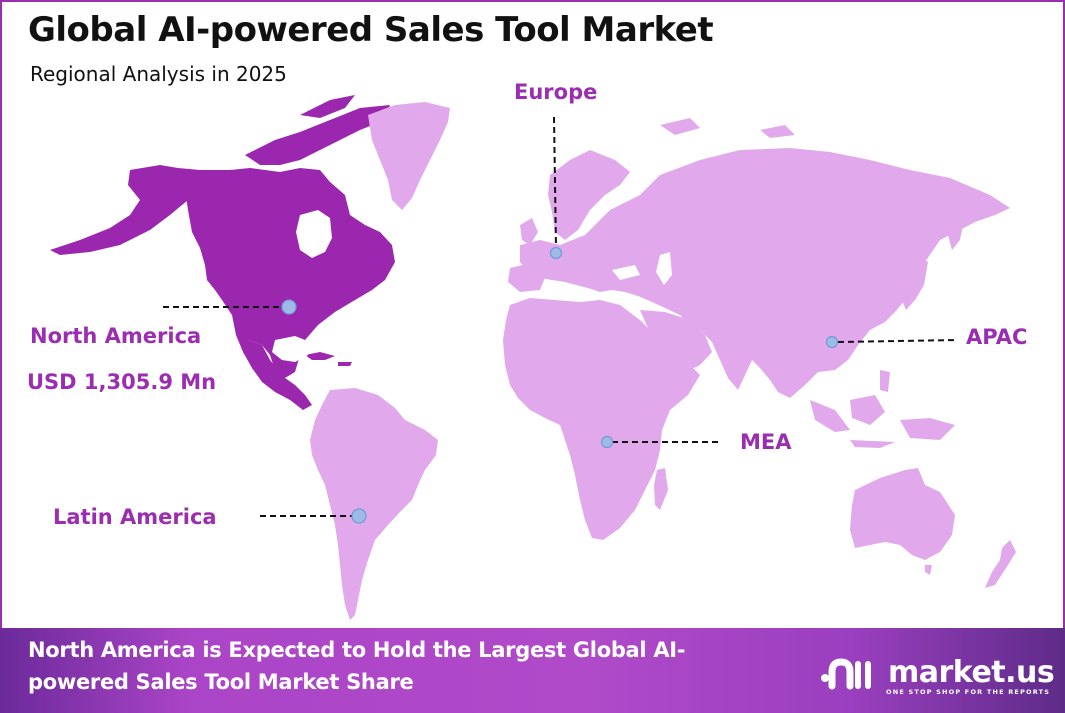 The height and width of the screenshot is (713, 1065). I want to click on brand-logo: market.us ONE STOP SHOP FOR THE REPORTS, so click(937, 675).